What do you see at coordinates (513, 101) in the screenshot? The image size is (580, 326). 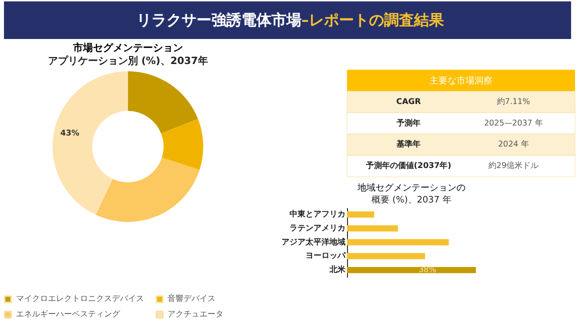 I see `text: 約7.11%` at bounding box center [513, 101].